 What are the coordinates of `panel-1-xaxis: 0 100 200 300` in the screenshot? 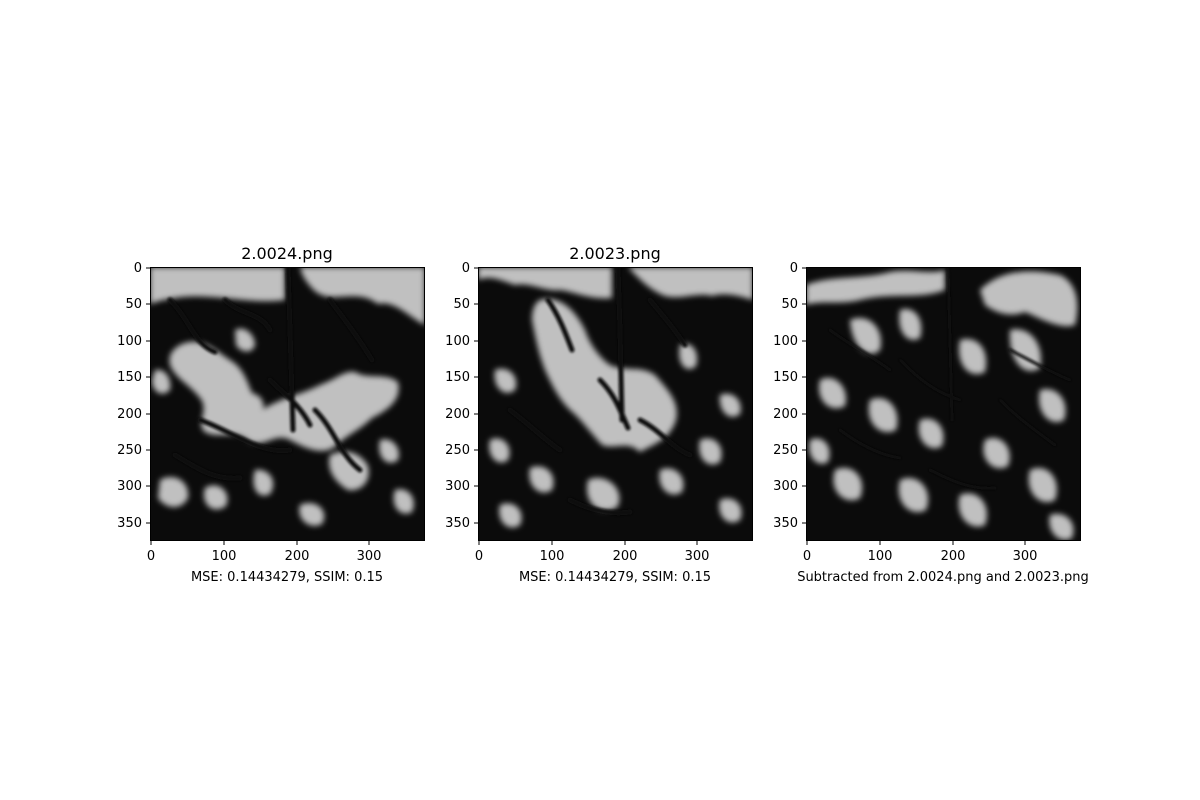 It's located at (264, 552).